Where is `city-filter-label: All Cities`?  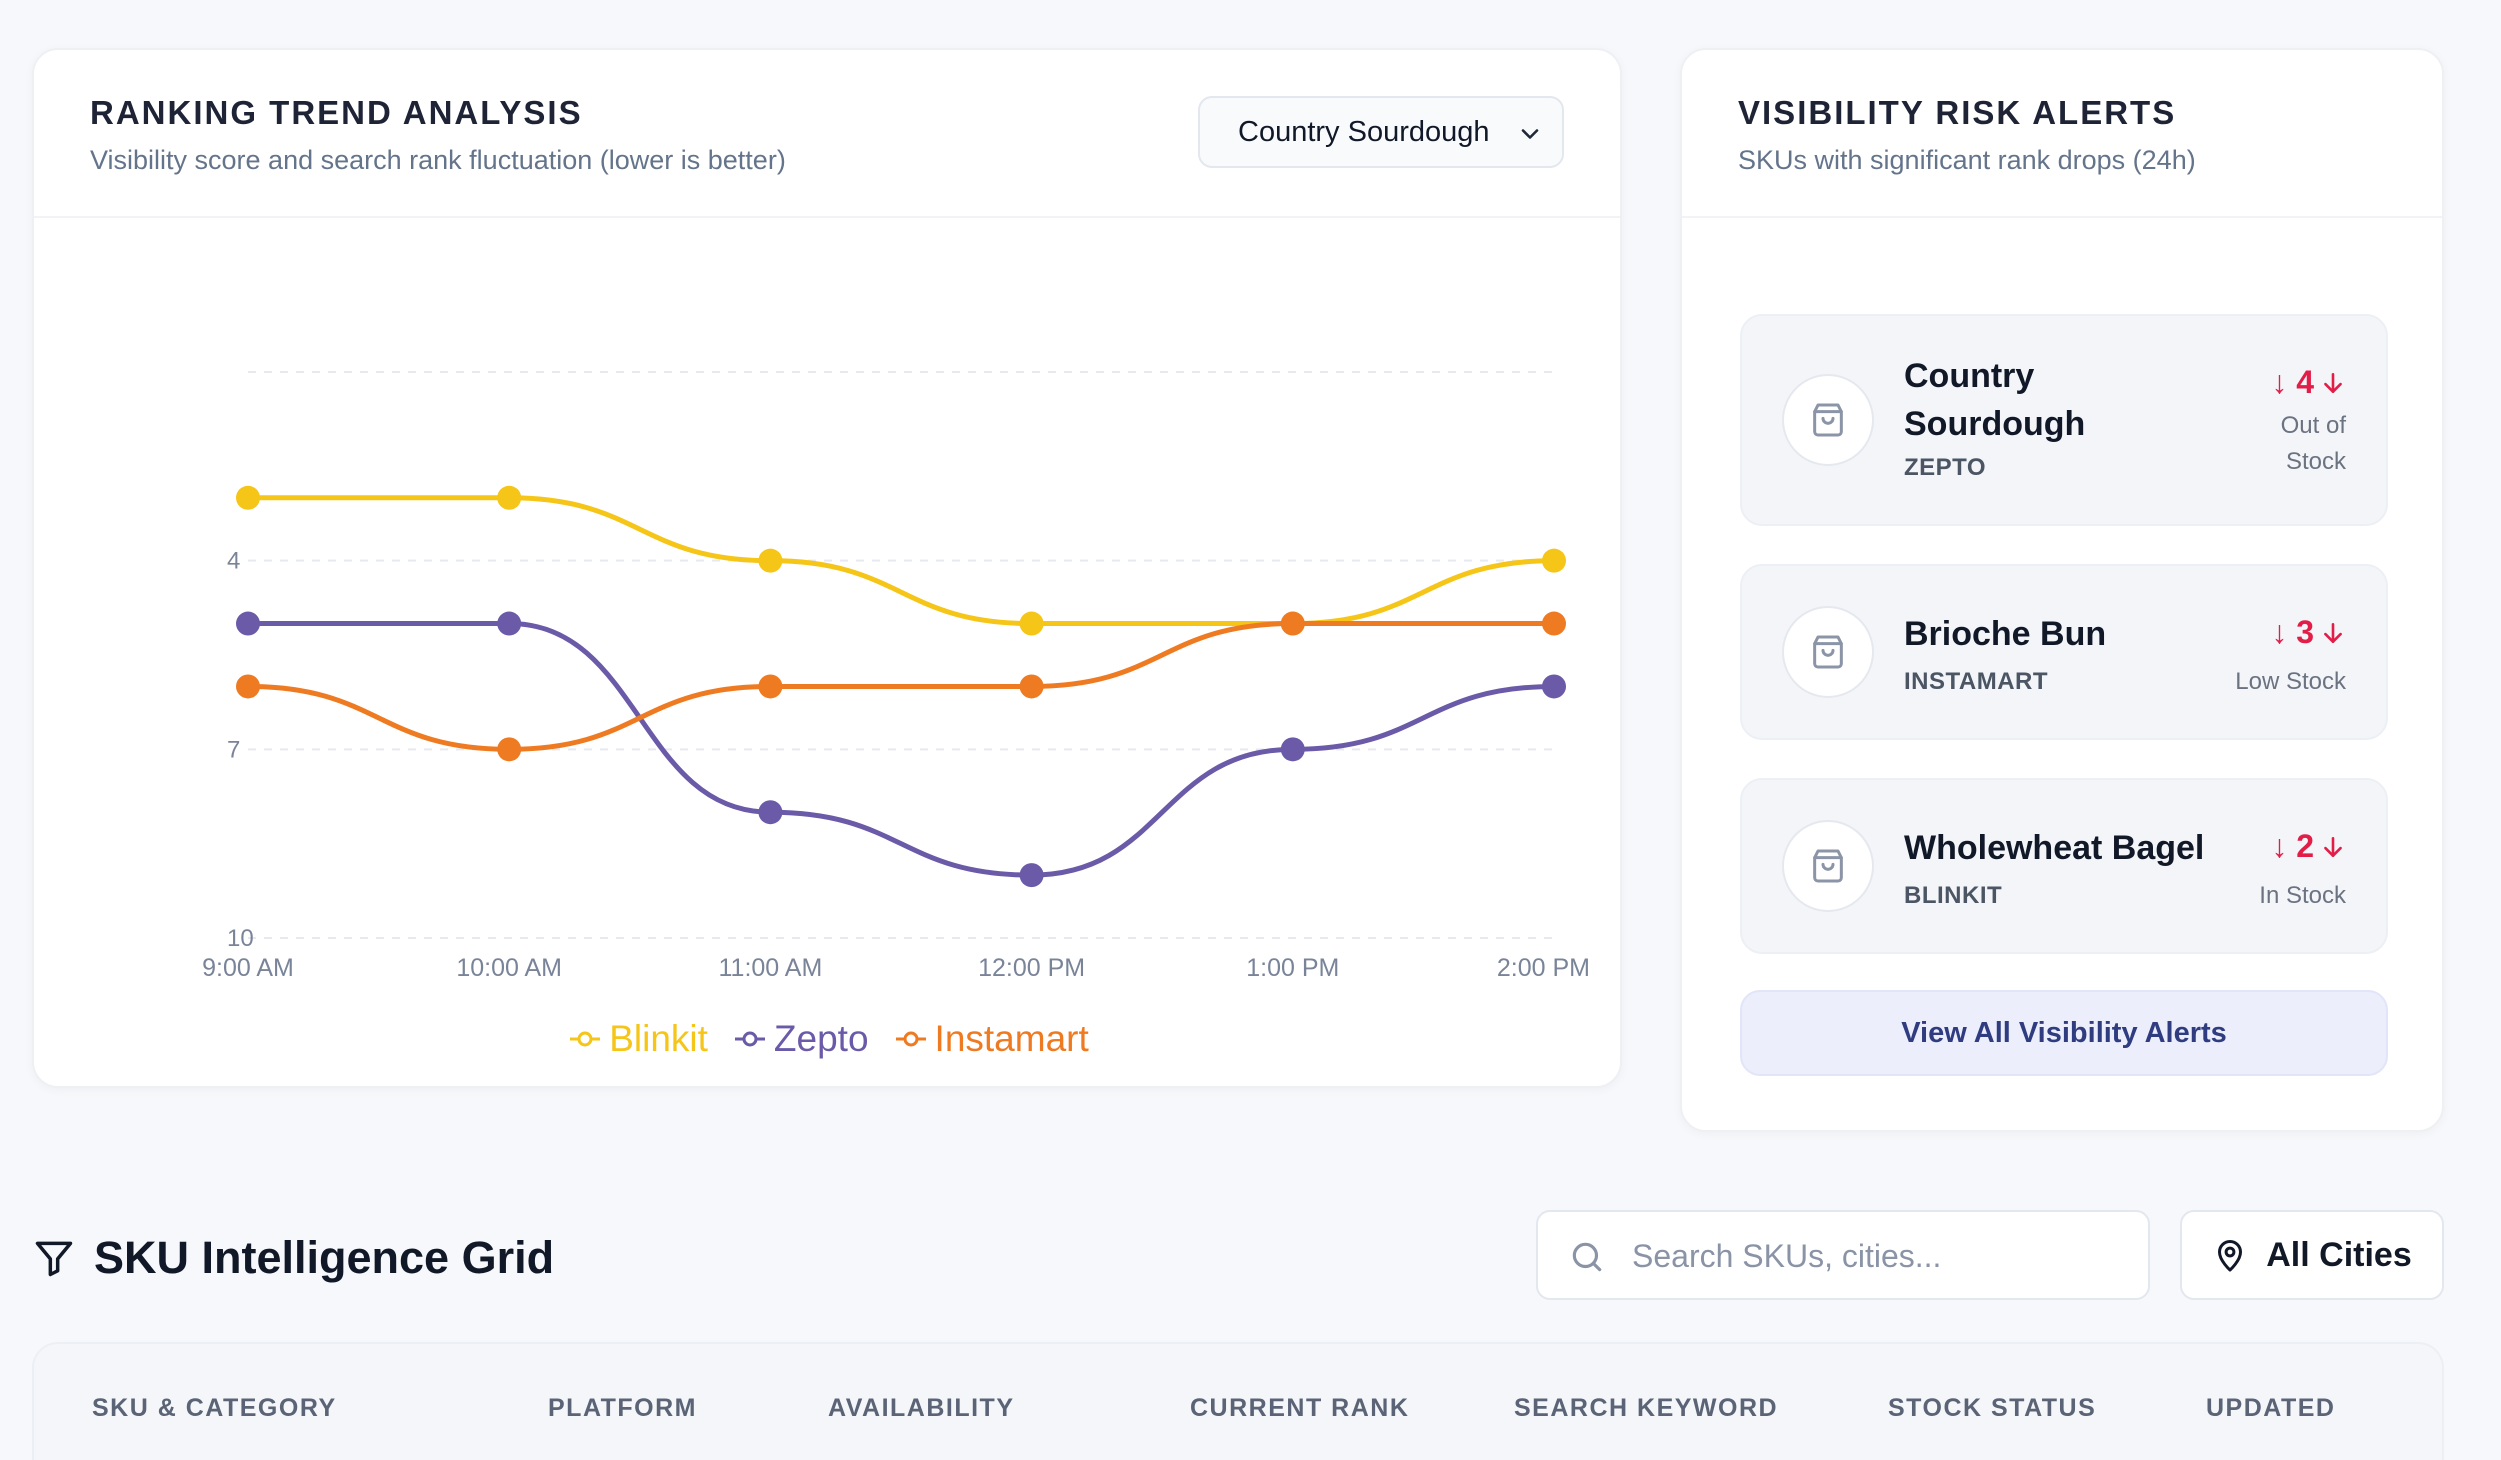 city-filter-label: All Cities is located at coordinates (2339, 1254).